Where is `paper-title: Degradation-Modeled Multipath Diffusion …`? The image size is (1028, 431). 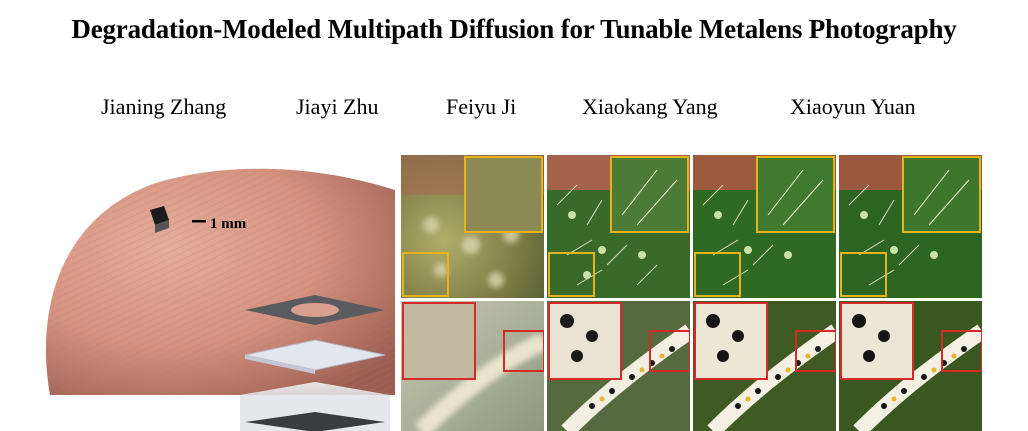
paper-title: Degradation-Modeled Multipath Diffusion … is located at coordinates (514, 29).